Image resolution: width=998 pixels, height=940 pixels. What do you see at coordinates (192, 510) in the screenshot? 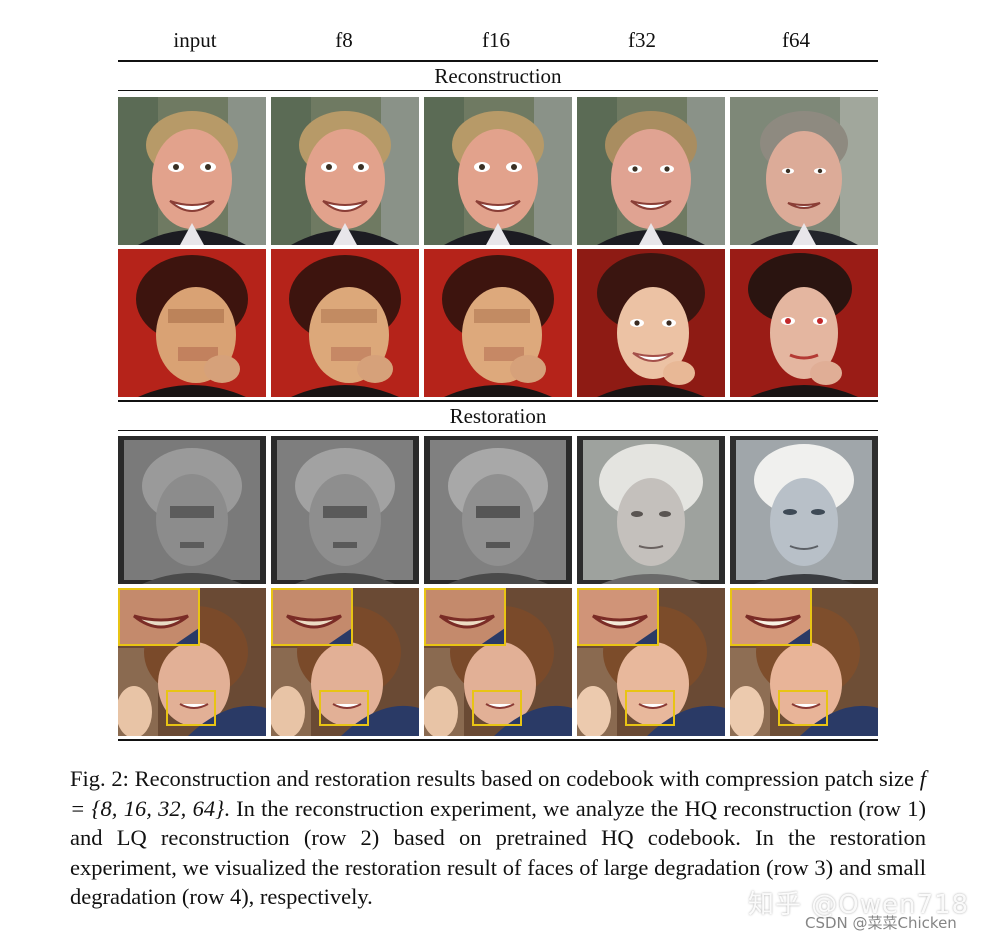
I see `row3-input-image` at bounding box center [192, 510].